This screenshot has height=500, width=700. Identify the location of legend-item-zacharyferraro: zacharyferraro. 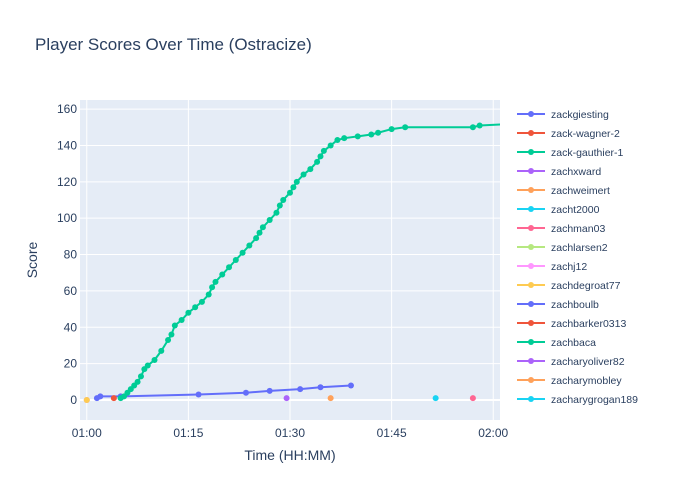
(568, 419).